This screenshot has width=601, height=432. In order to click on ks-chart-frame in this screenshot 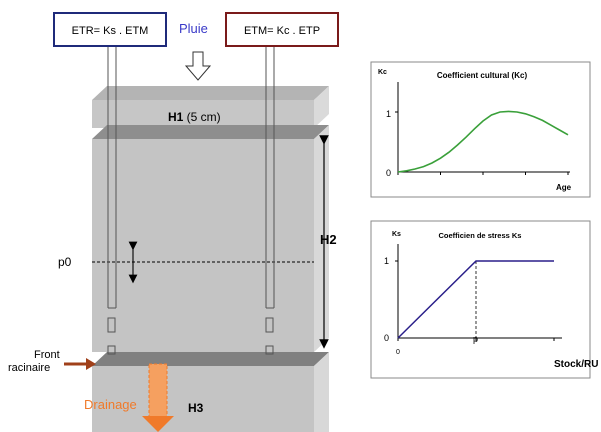, I will do `click(480, 299)`.